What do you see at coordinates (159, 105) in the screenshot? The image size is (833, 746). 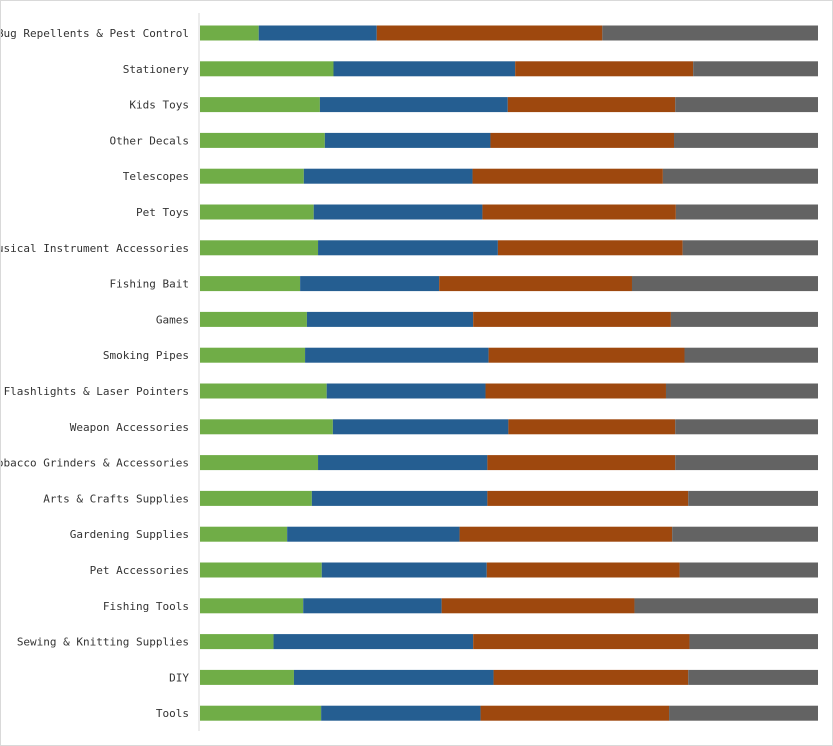 I see `category-label: Kids Toys` at bounding box center [159, 105].